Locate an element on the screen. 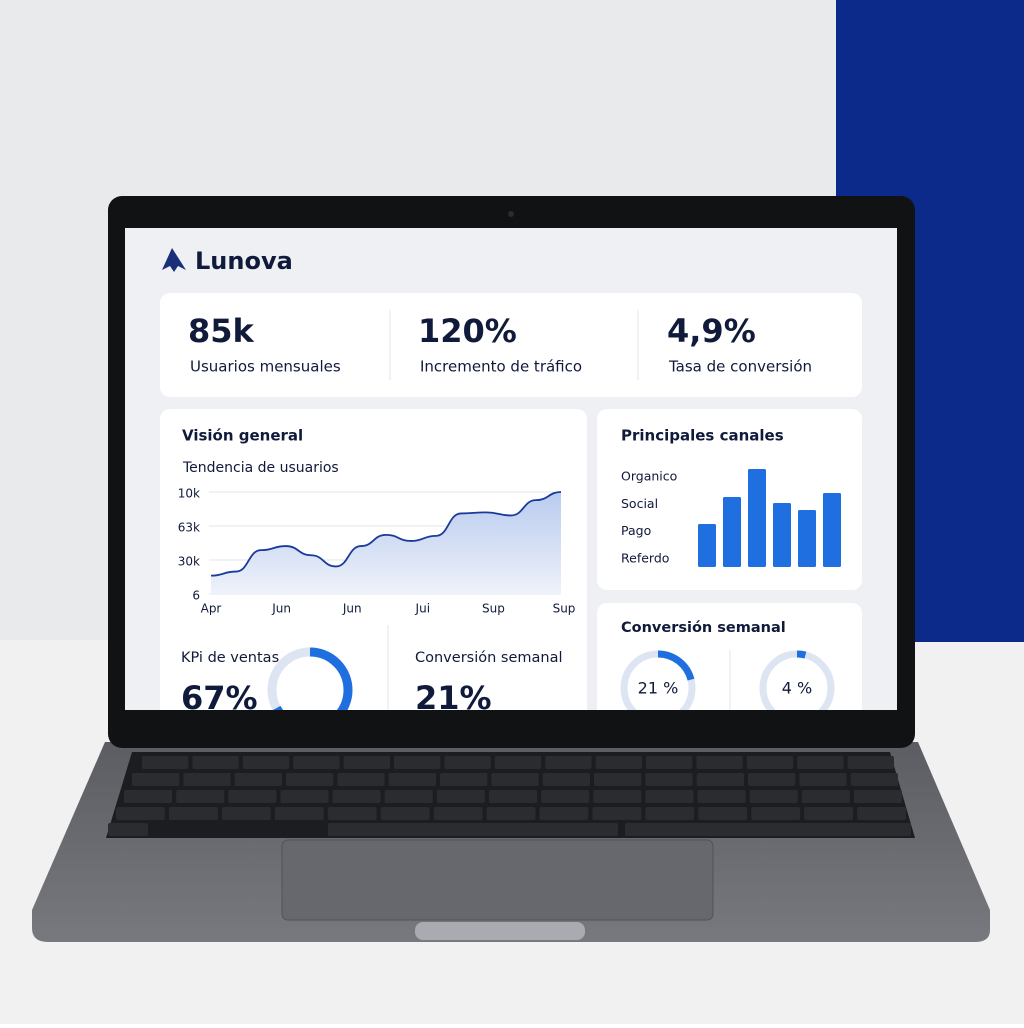 Image resolution: width=1024 pixels, height=1028 pixels. kpi-value: 85k is located at coordinates (221, 331).